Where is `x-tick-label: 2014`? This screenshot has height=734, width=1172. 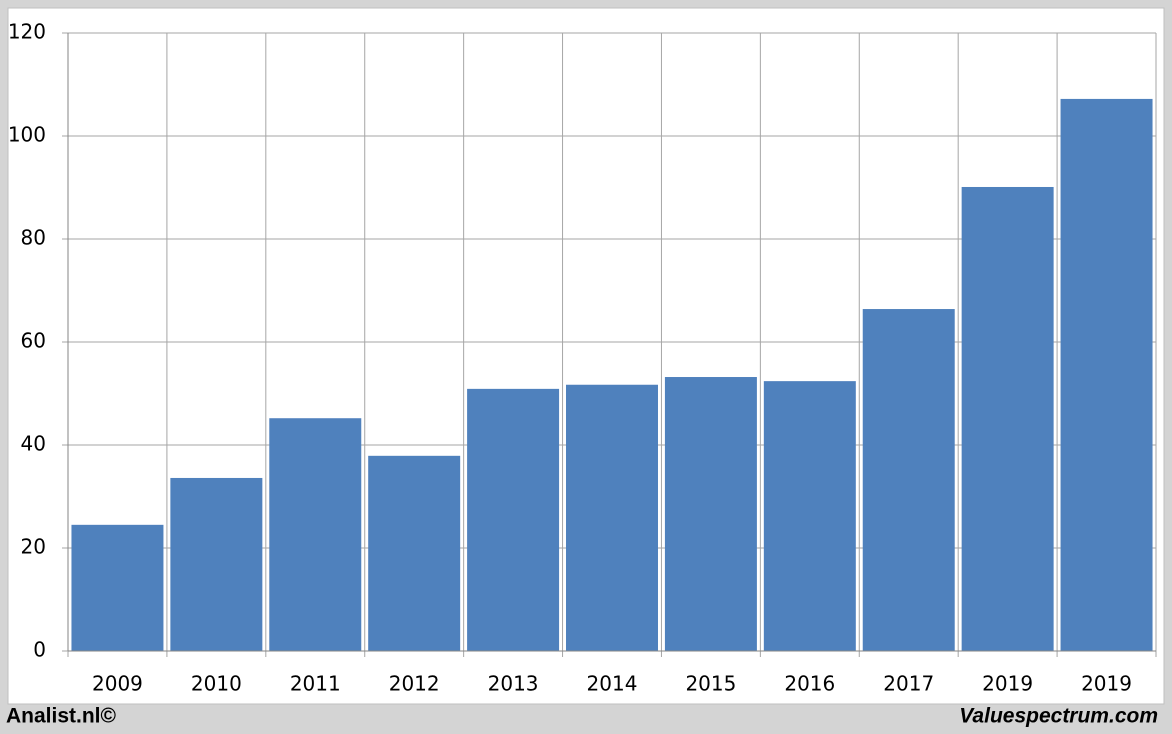
x-tick-label: 2014 is located at coordinates (612, 684).